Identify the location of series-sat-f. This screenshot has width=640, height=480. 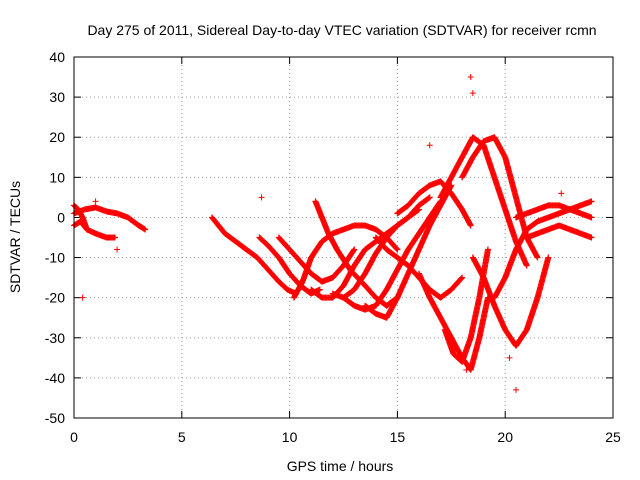
(316, 259).